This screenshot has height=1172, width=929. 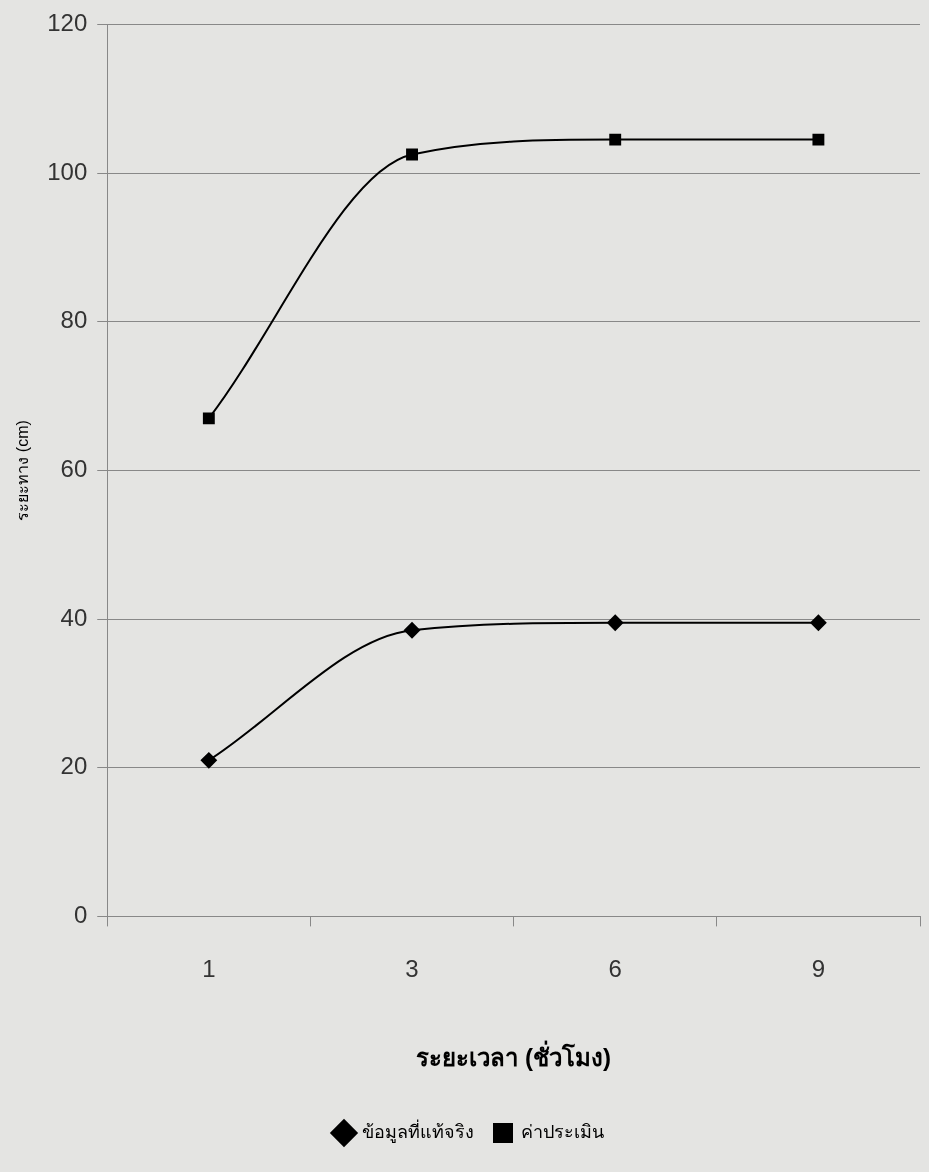 I want to click on y-tick-label: 80, so click(x=74, y=320).